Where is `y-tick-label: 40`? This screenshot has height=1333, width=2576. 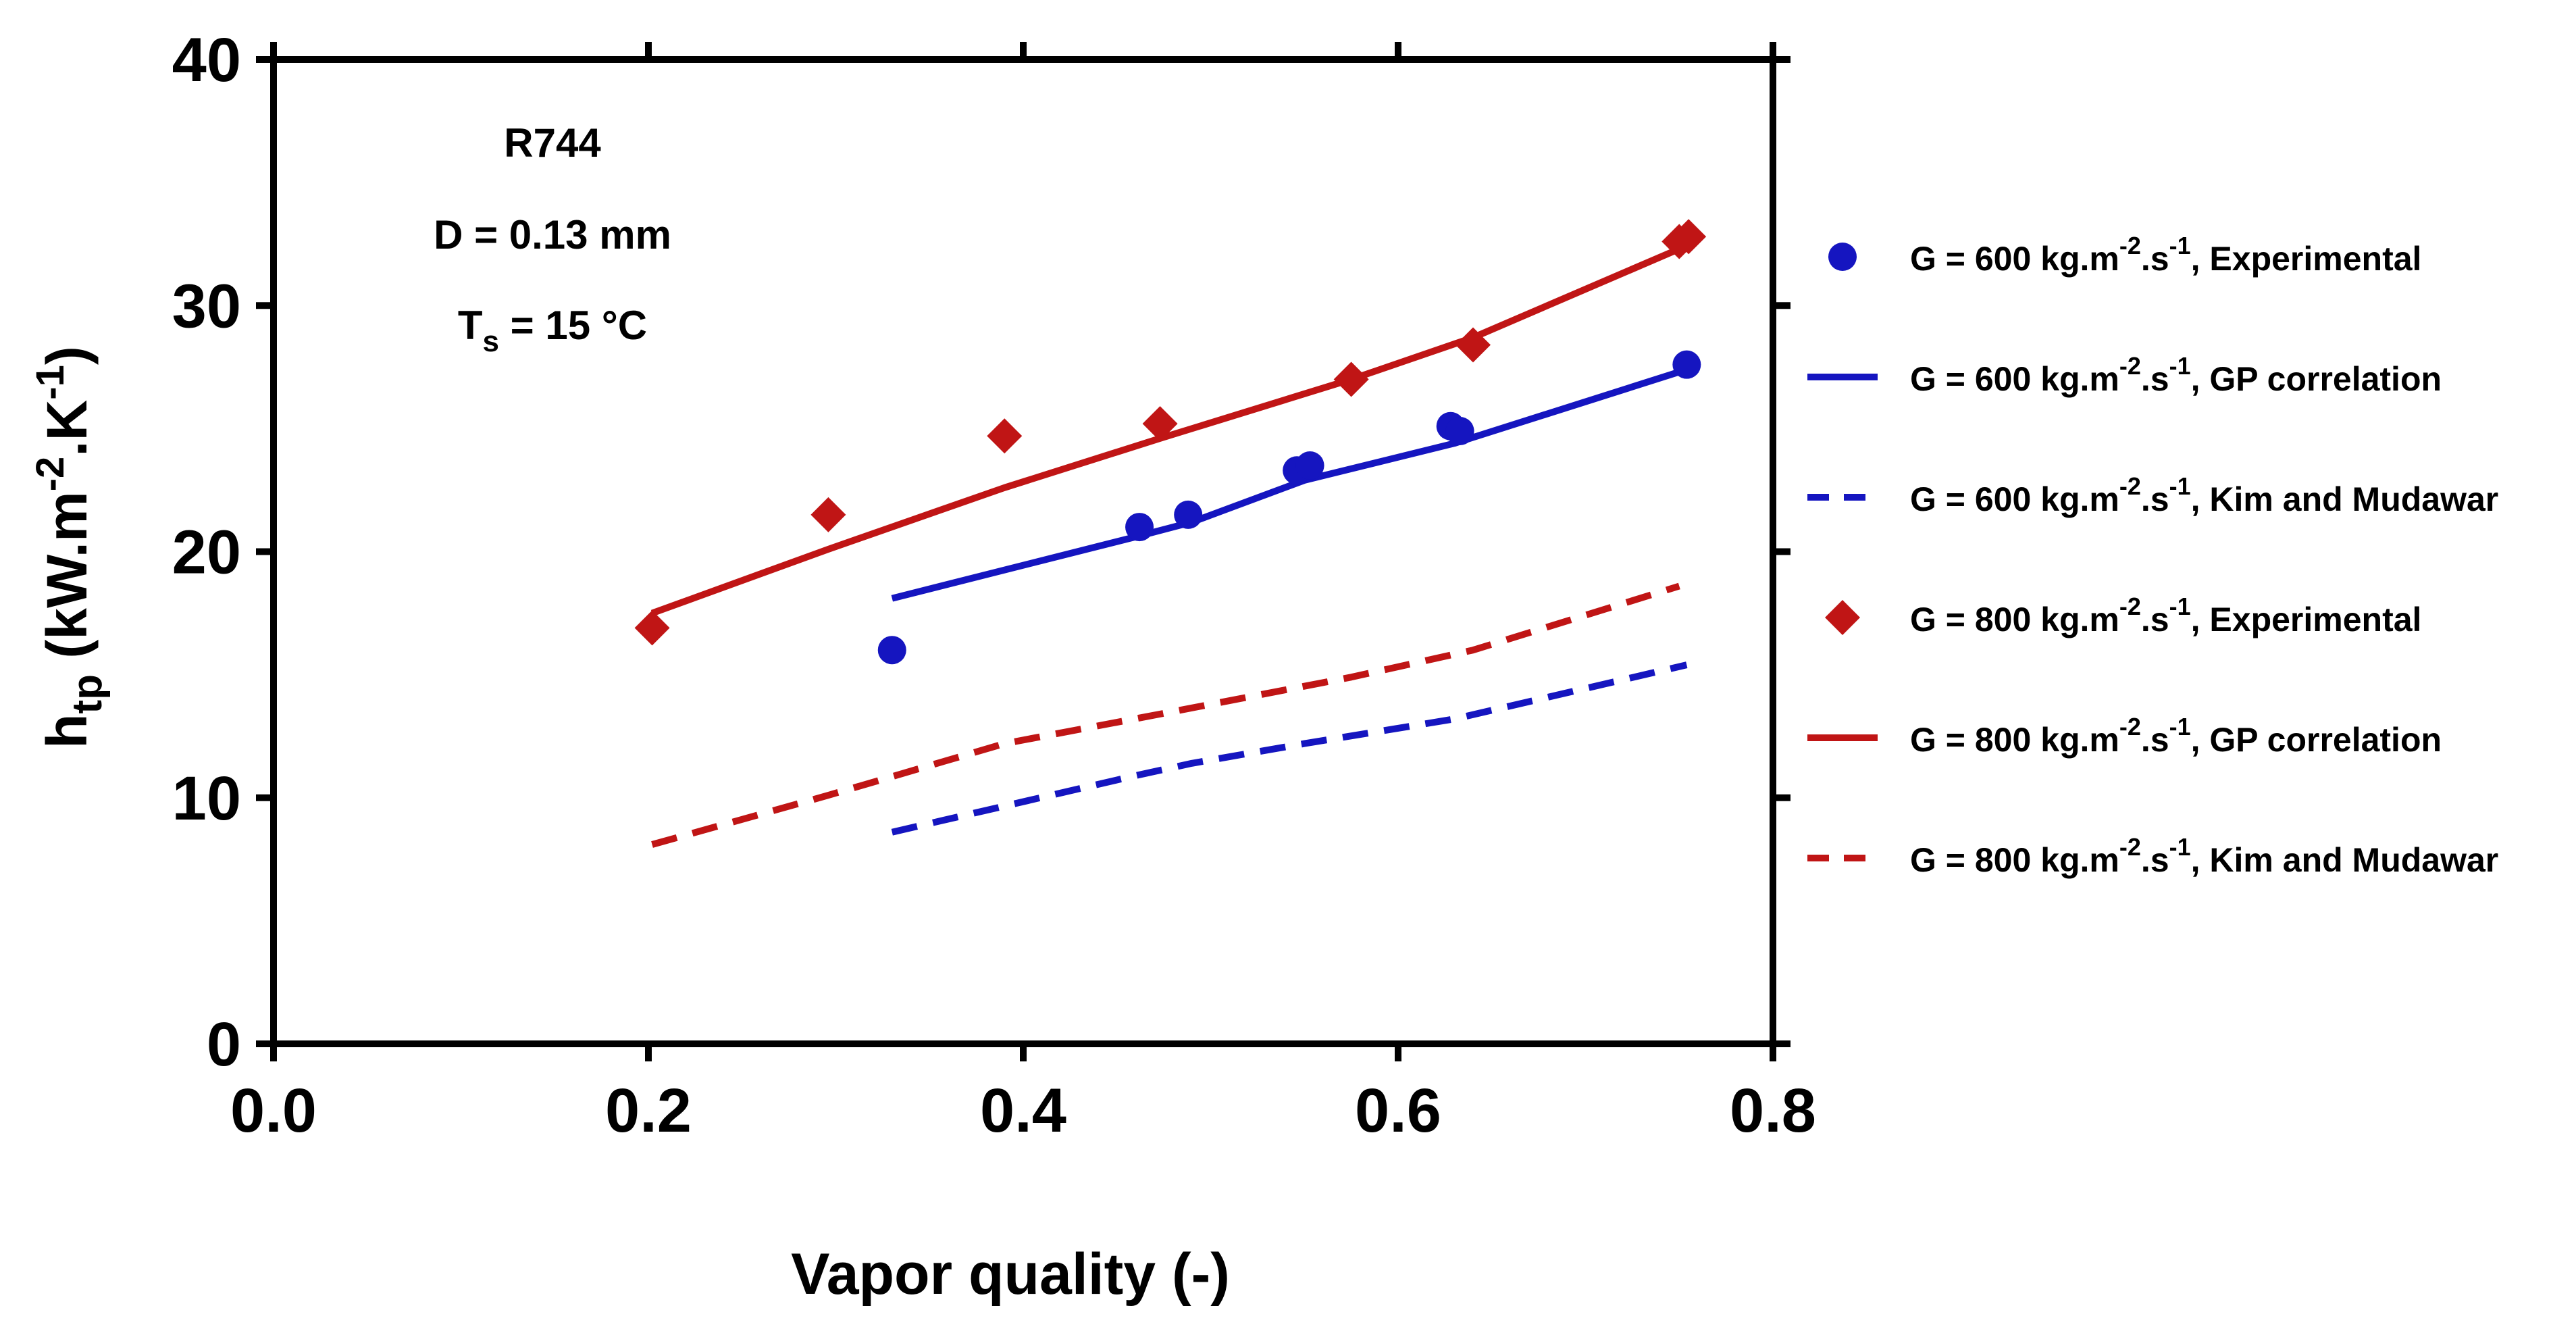 y-tick-label: 40 is located at coordinates (207, 60).